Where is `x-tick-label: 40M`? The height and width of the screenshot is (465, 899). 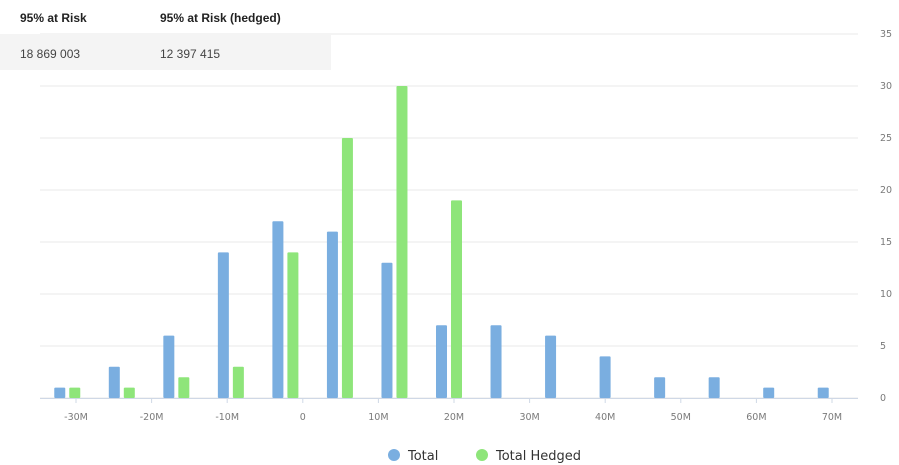
x-tick-label: 40M is located at coordinates (605, 417).